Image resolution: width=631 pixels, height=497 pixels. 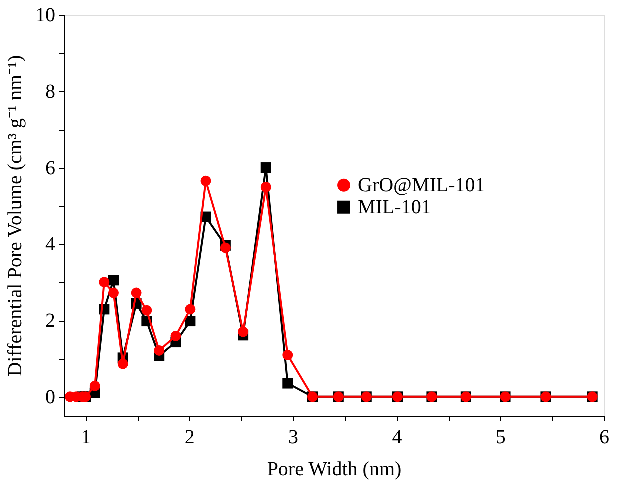 I want to click on x-tick-label: 4, so click(x=397, y=437).